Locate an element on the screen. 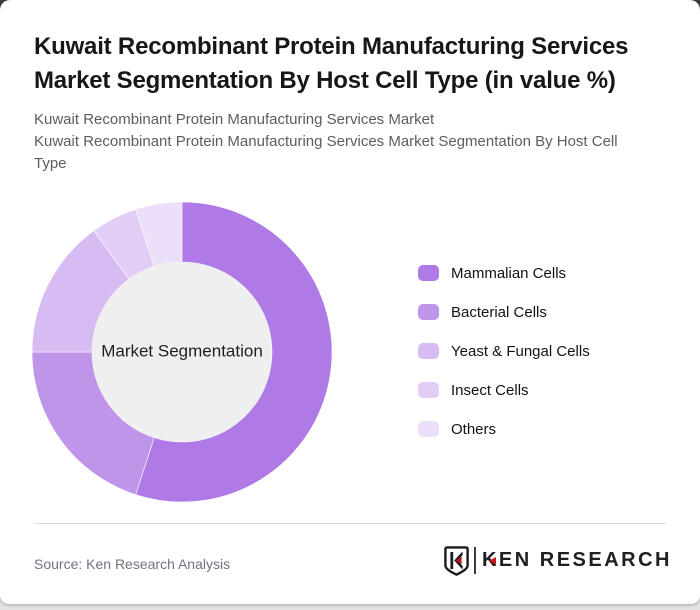 This screenshot has height=610, width=700. legend-item-mammalian-cells: Mammalian Cells is located at coordinates (504, 273).